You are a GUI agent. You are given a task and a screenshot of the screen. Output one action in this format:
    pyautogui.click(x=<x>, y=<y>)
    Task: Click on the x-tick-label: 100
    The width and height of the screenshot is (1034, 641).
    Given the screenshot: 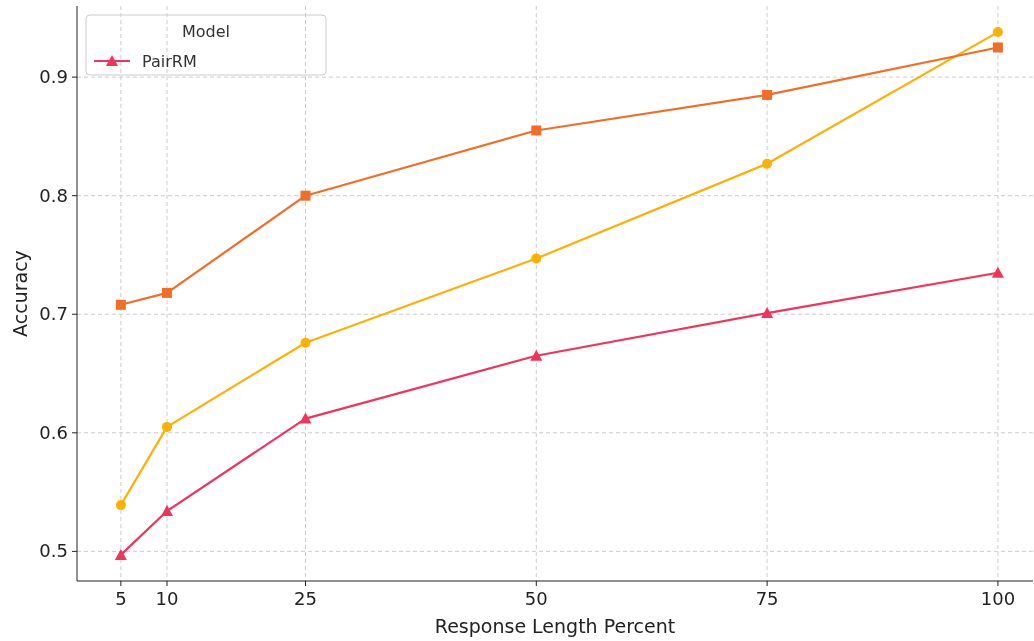 What is the action you would take?
    pyautogui.click(x=998, y=598)
    